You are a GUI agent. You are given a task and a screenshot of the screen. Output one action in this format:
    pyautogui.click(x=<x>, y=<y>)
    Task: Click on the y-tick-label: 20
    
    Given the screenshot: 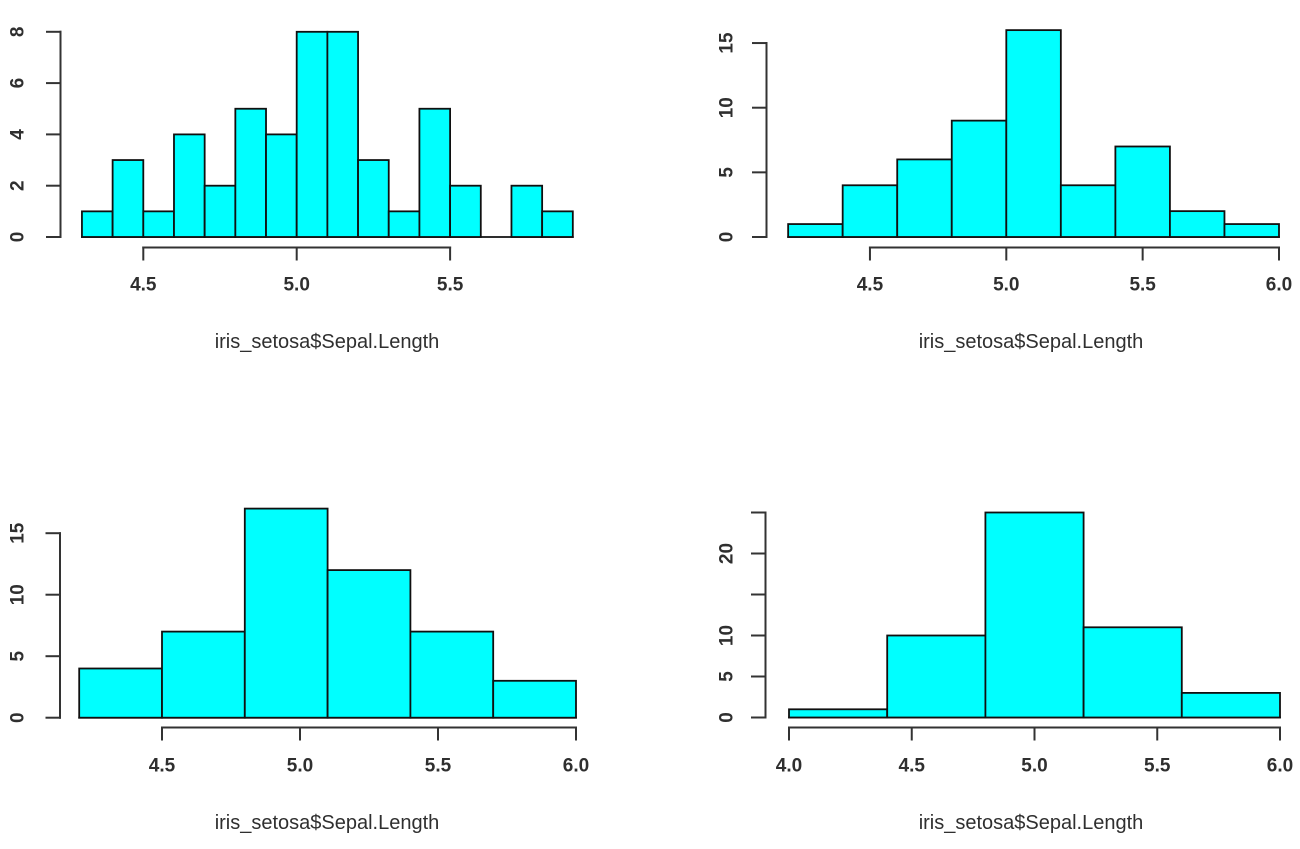 What is the action you would take?
    pyautogui.click(x=727, y=553)
    